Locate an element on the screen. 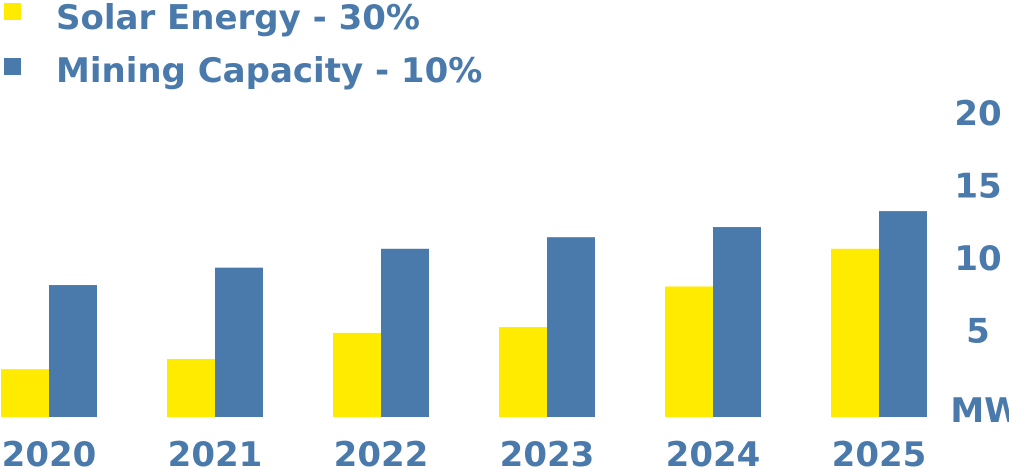 The height and width of the screenshot is (468, 1009). x-tick-label-2025: 2025 is located at coordinates (879, 451).